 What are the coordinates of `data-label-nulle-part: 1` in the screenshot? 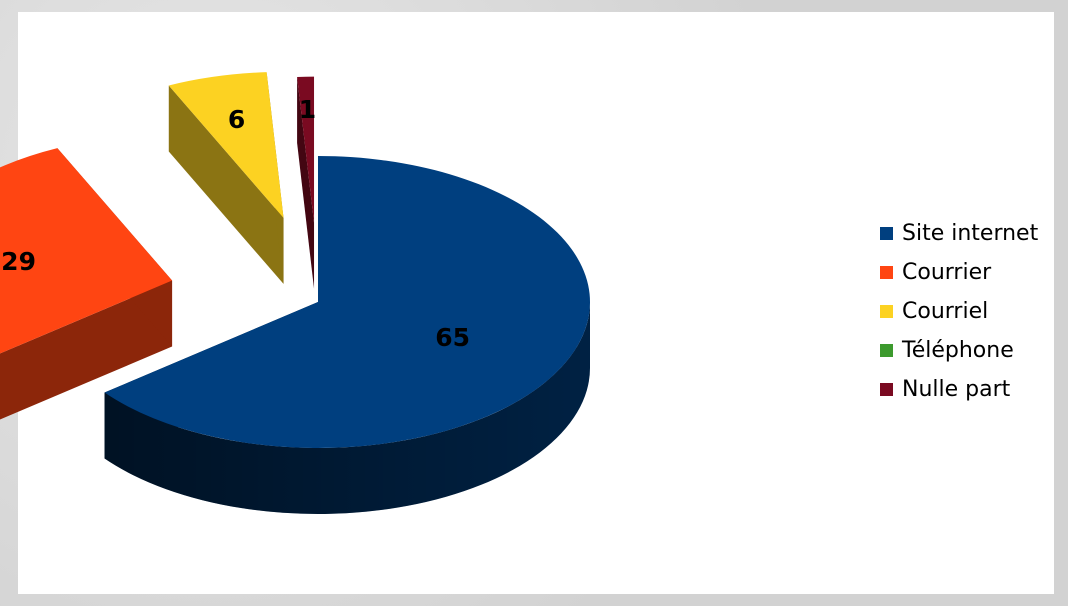 It's located at (307, 109).